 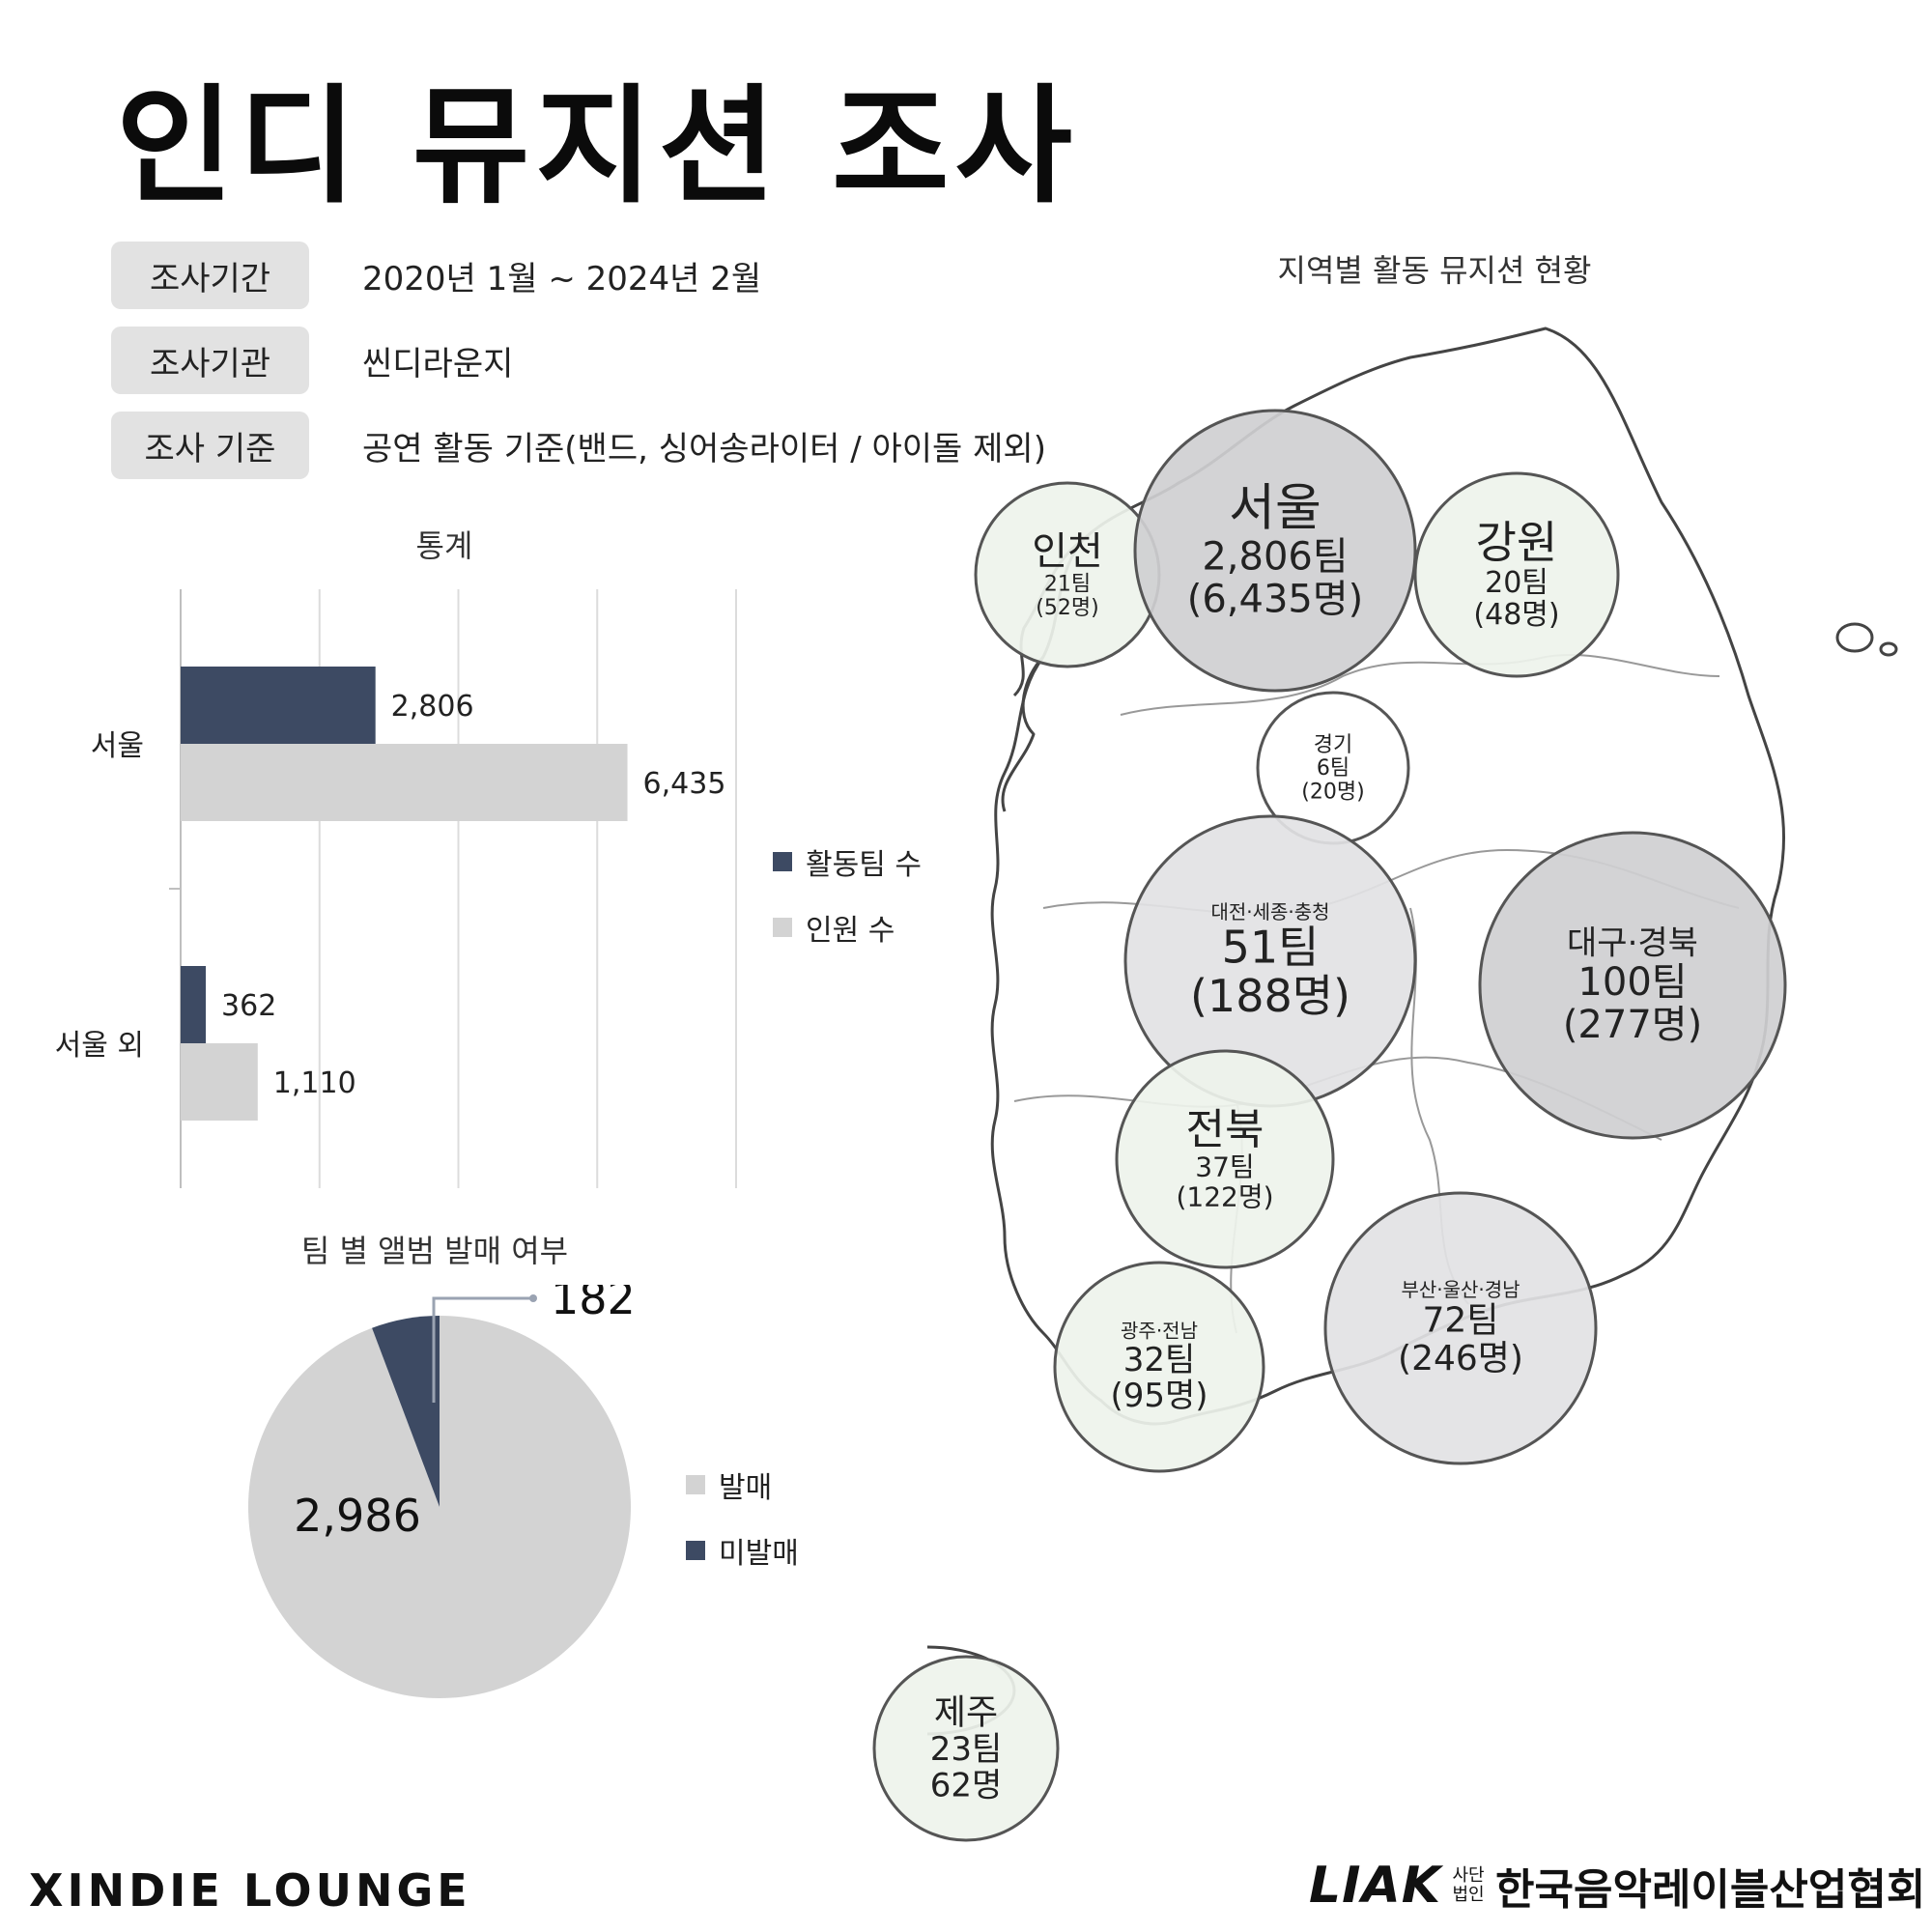 I want to click on info-row-period: 조사기간 2020년 1월 ~ 2024년 2월, so click(x=436, y=275).